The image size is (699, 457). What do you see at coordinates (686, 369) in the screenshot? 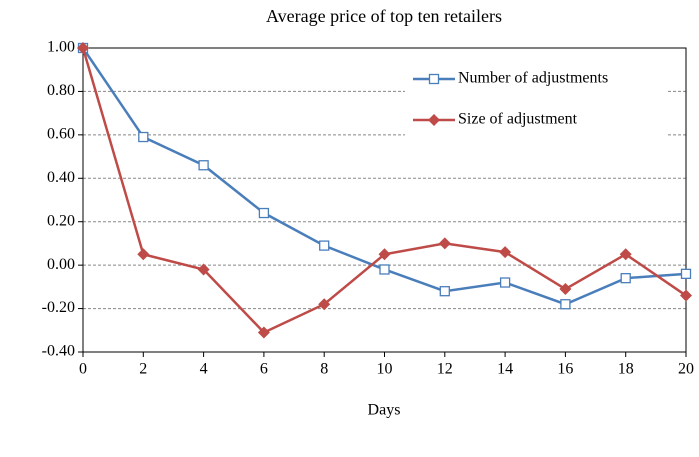
I see `x-tick-label: 20` at bounding box center [686, 369].